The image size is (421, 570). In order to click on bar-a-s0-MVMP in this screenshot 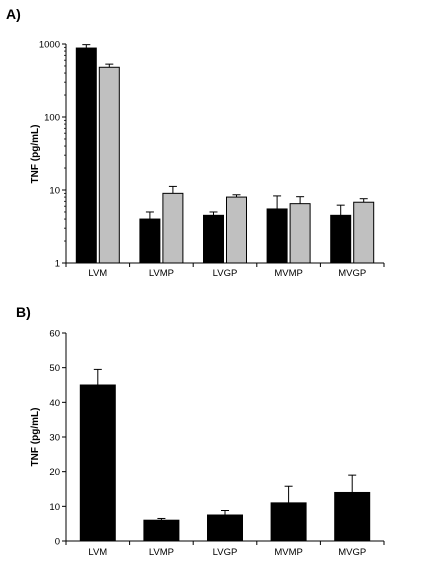, I will do `click(277, 236)`.